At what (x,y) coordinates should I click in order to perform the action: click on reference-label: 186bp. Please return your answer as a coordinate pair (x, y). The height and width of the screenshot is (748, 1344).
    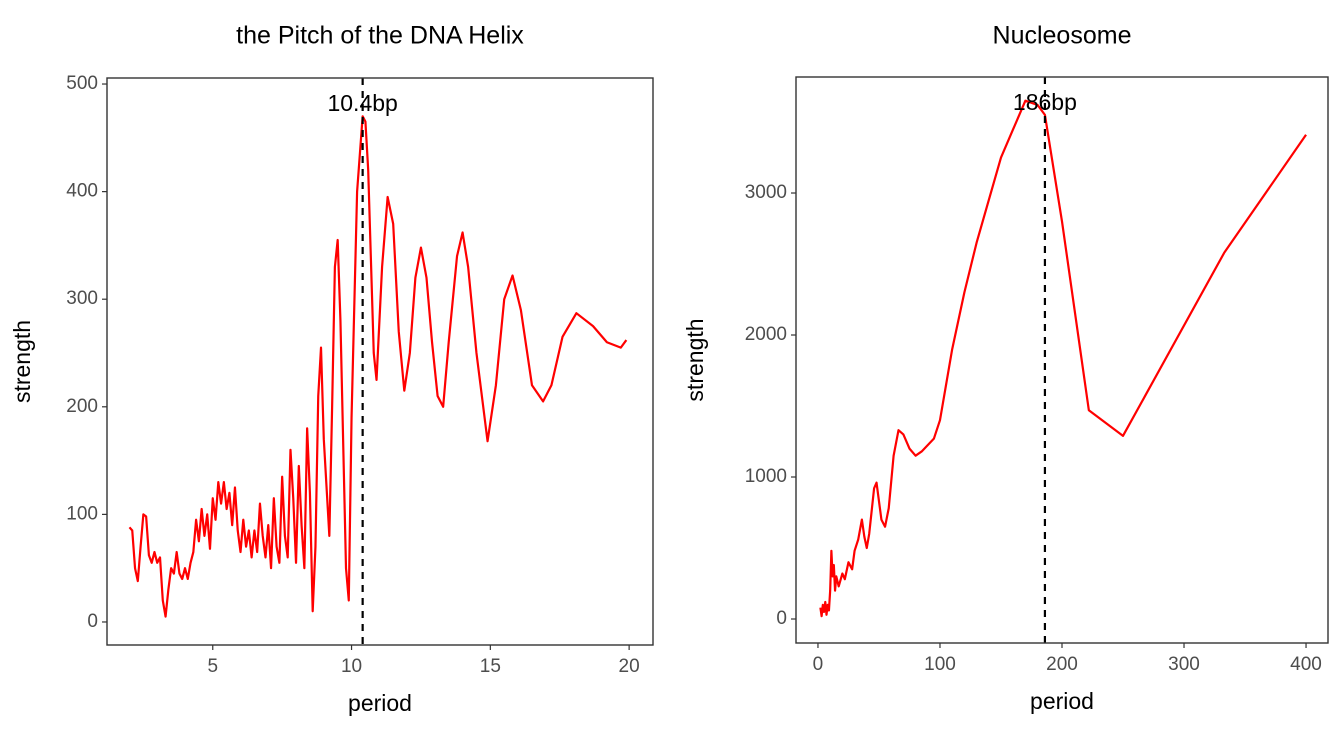
    Looking at the image, I should click on (1045, 102).